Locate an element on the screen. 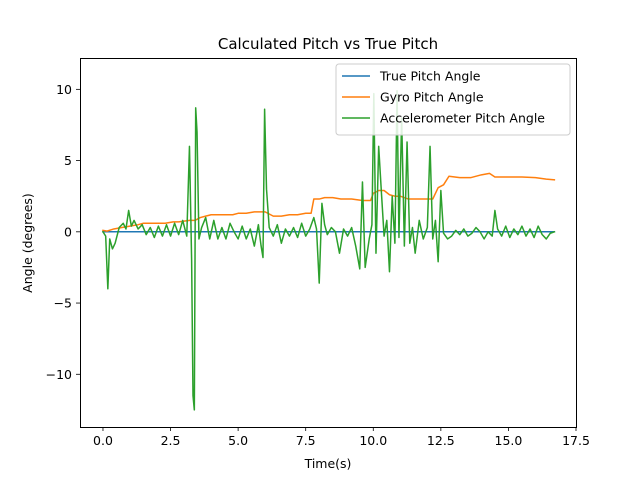  x-tick-label: 15.0 is located at coordinates (509, 440).